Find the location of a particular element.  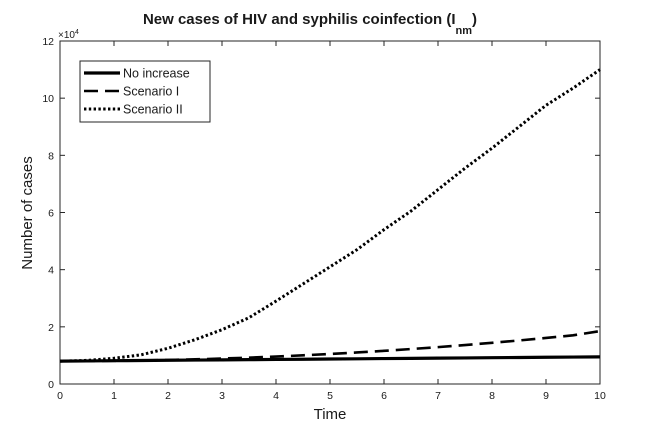

x-tick-label: 4 is located at coordinates (276, 396).